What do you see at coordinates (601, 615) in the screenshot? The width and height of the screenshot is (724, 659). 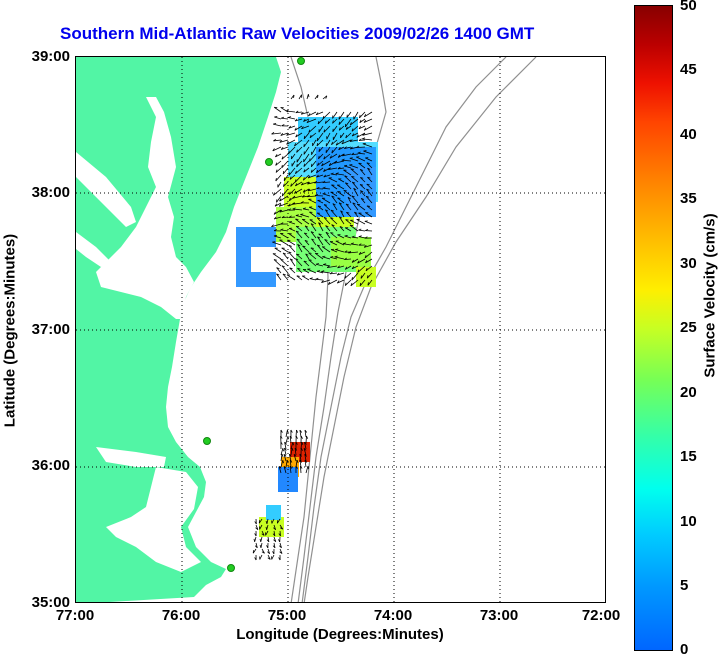 I see `x-tick: 72:00` at bounding box center [601, 615].